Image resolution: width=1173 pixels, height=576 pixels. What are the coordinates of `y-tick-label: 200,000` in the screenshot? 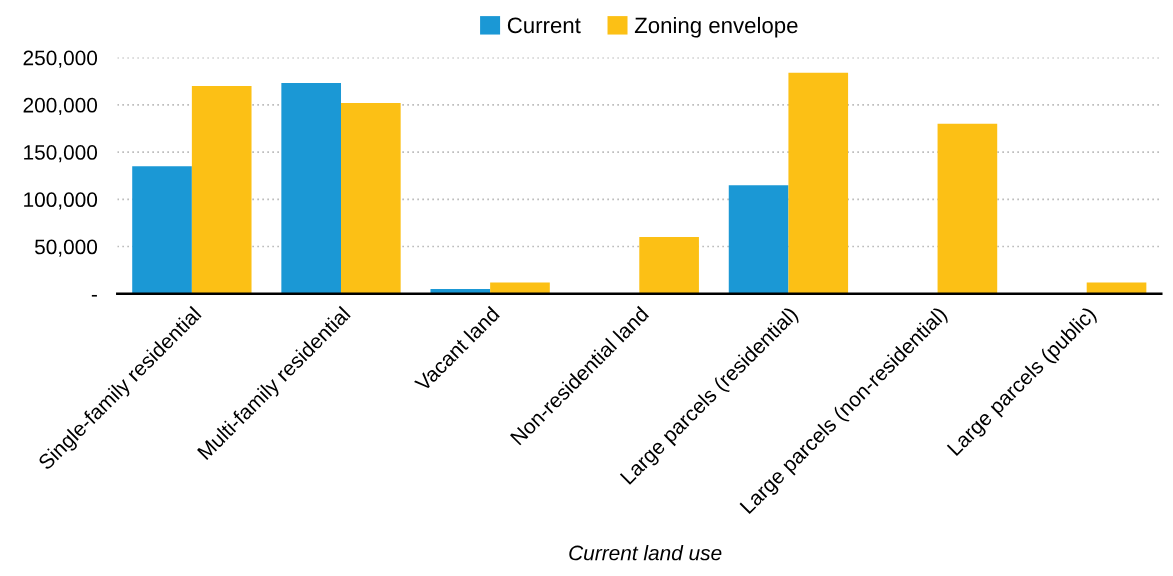 It's located at (60, 106).